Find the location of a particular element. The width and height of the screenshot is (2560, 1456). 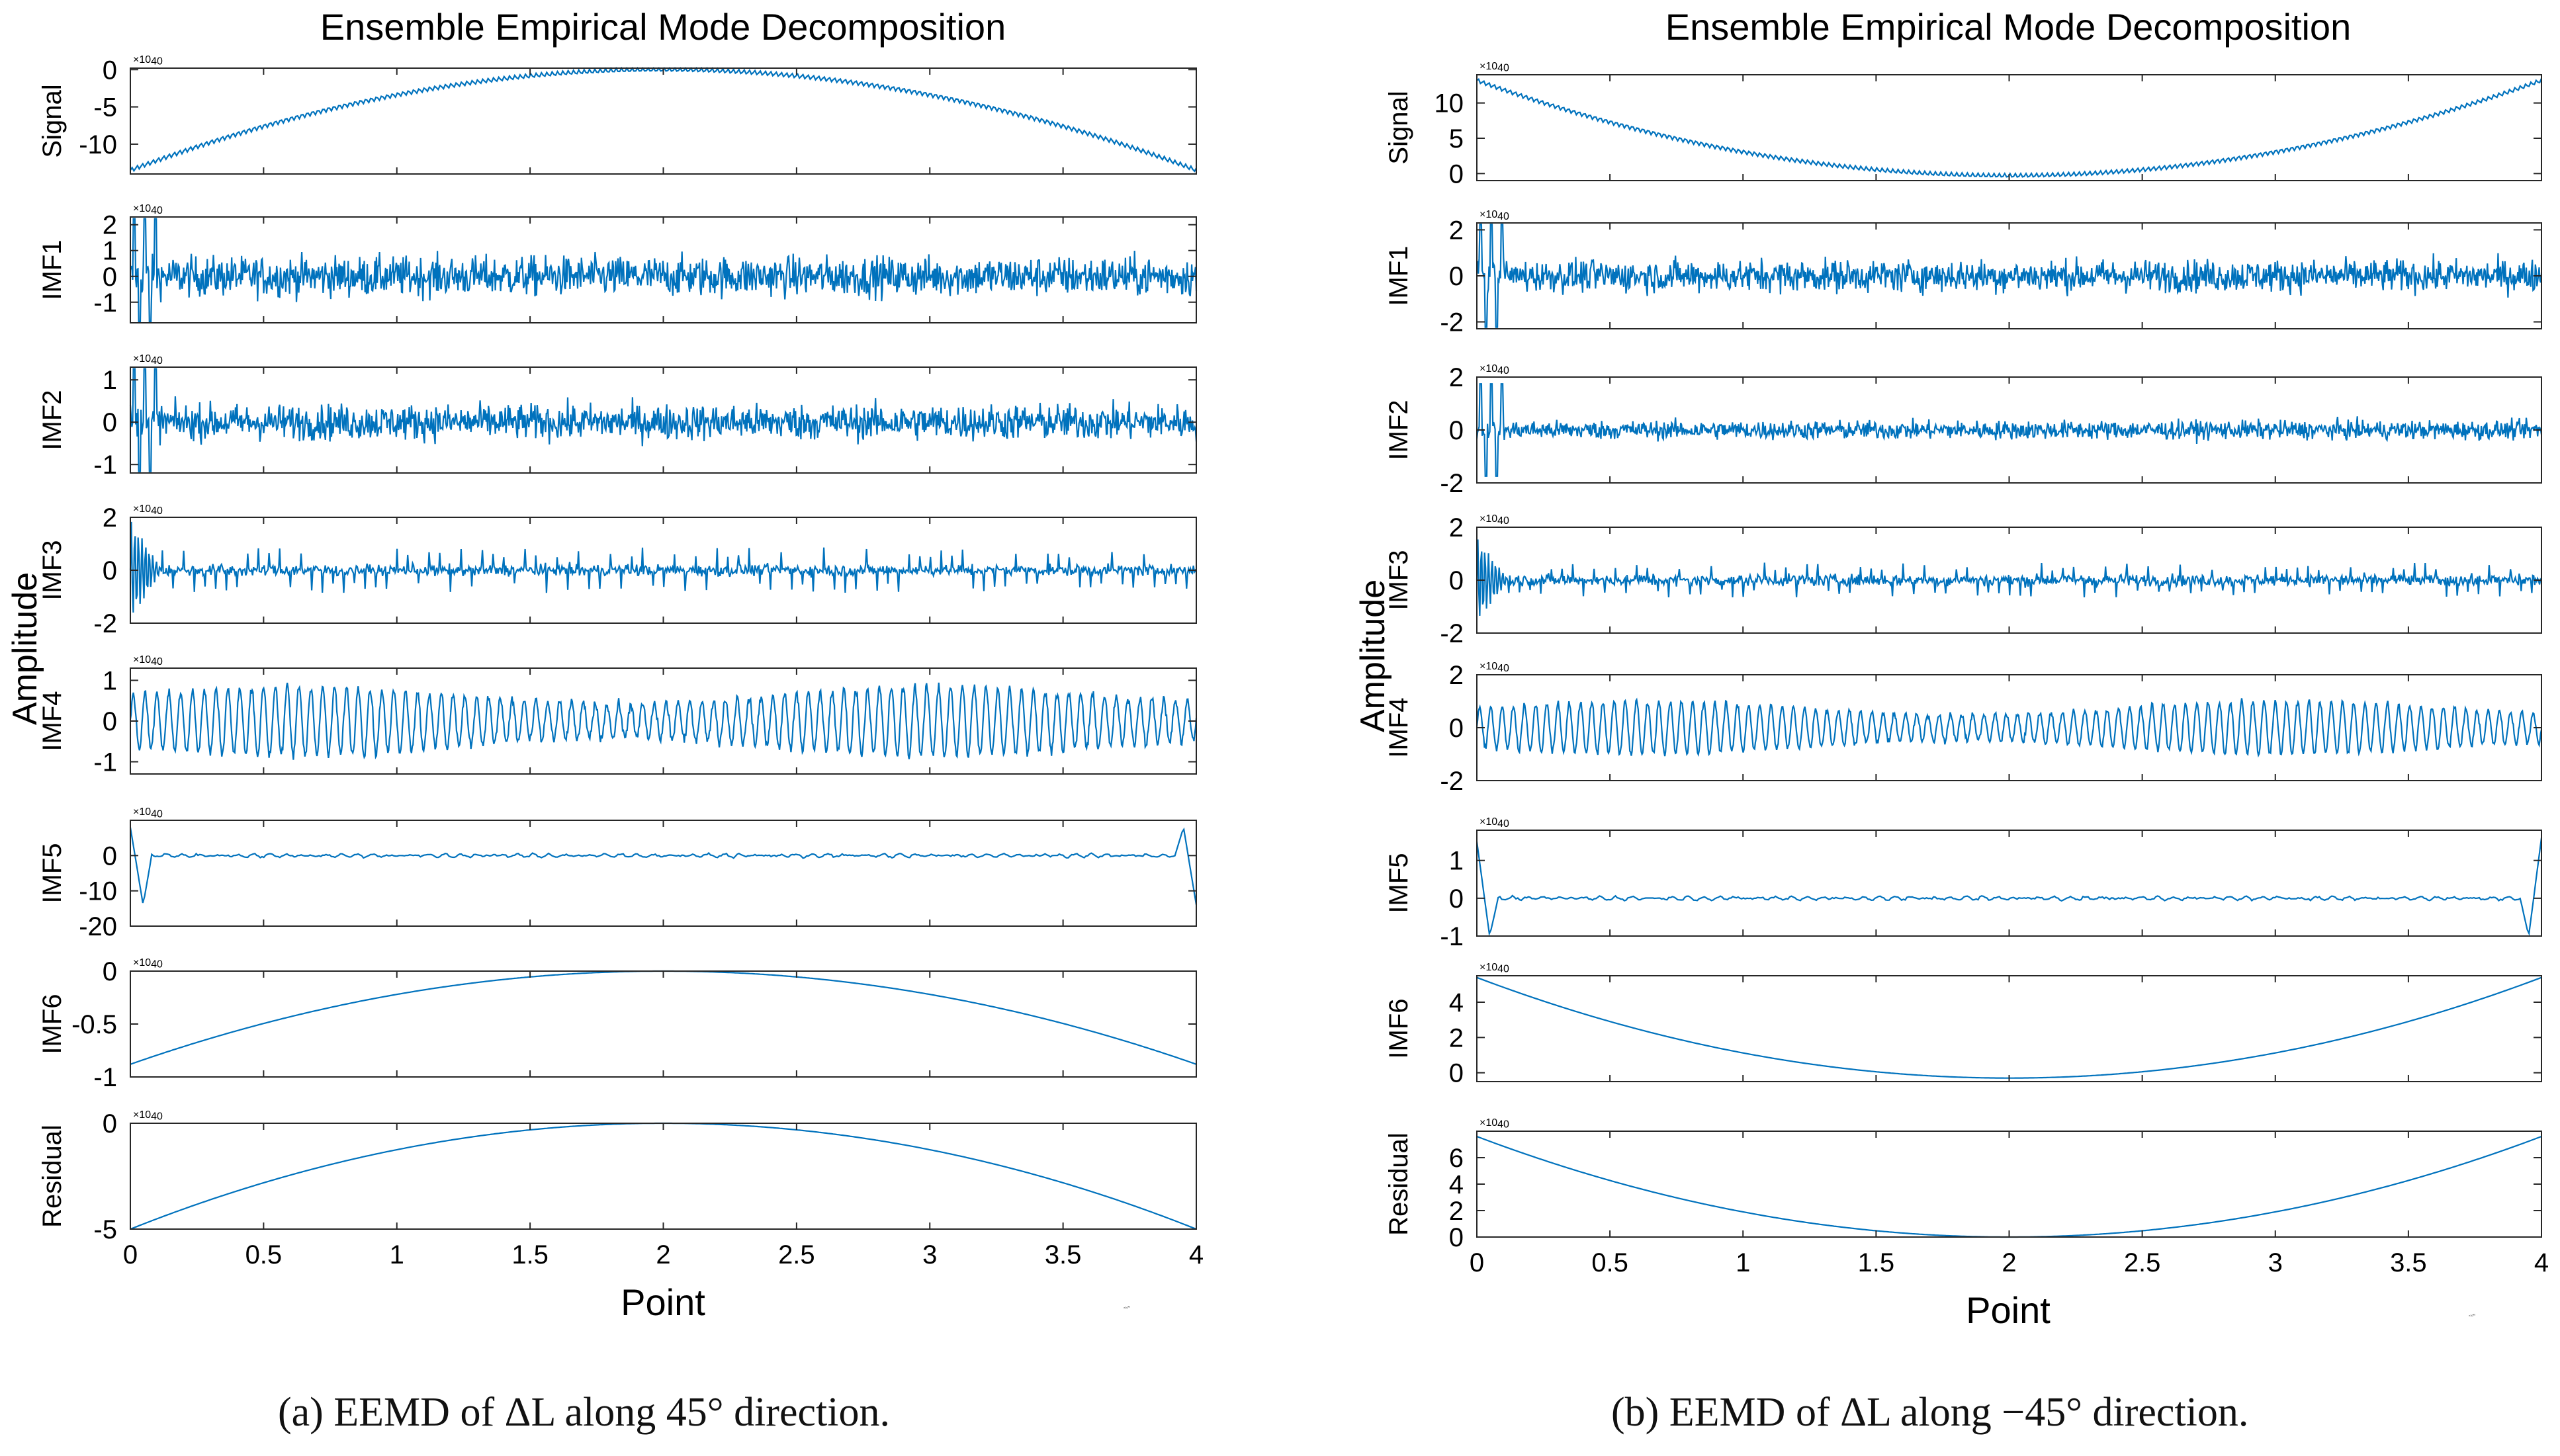

panel-imf5: -1 0 1 ×1040 IMF5 is located at coordinates (1963, 883).